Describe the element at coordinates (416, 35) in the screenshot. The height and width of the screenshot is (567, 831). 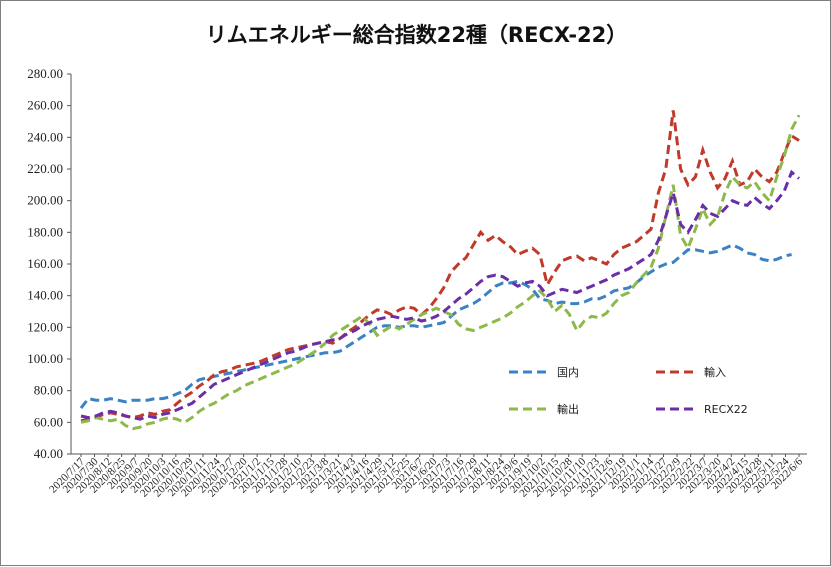
I see `chart-title: リムエネルギー総合指数22種（RECX-22）` at that location.